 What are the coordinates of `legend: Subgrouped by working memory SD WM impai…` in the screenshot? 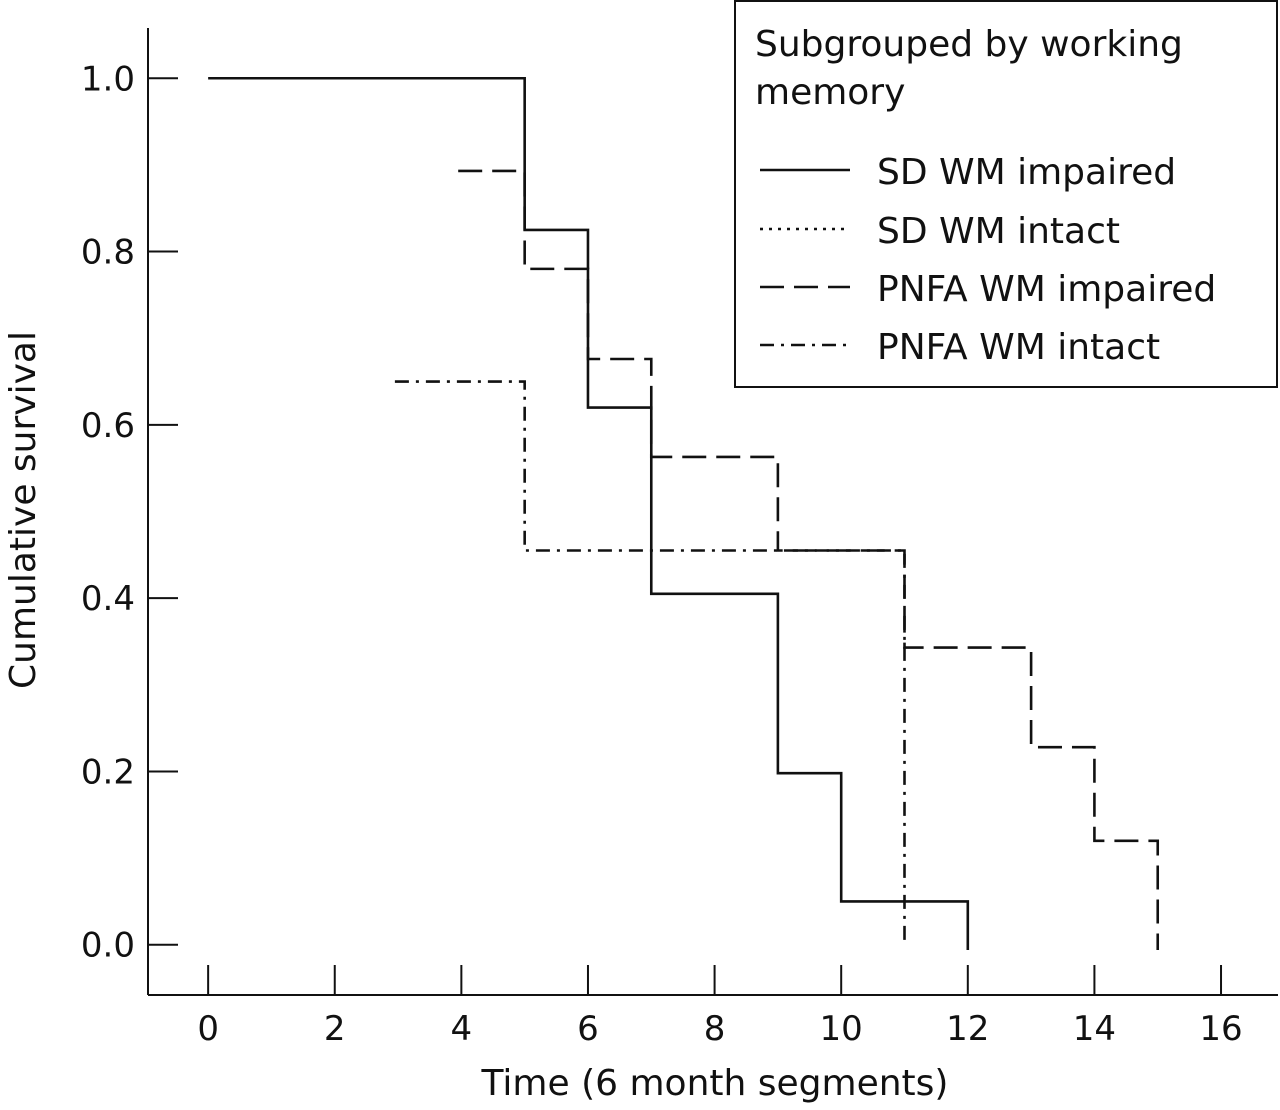 It's located at (1006, 194).